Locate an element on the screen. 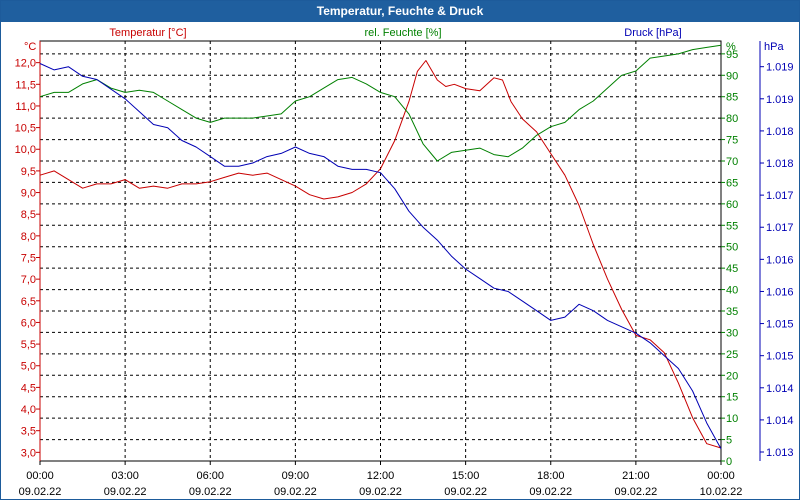 The width and height of the screenshot is (800, 500). humidity-tick-label: 60 is located at coordinates (732, 205).